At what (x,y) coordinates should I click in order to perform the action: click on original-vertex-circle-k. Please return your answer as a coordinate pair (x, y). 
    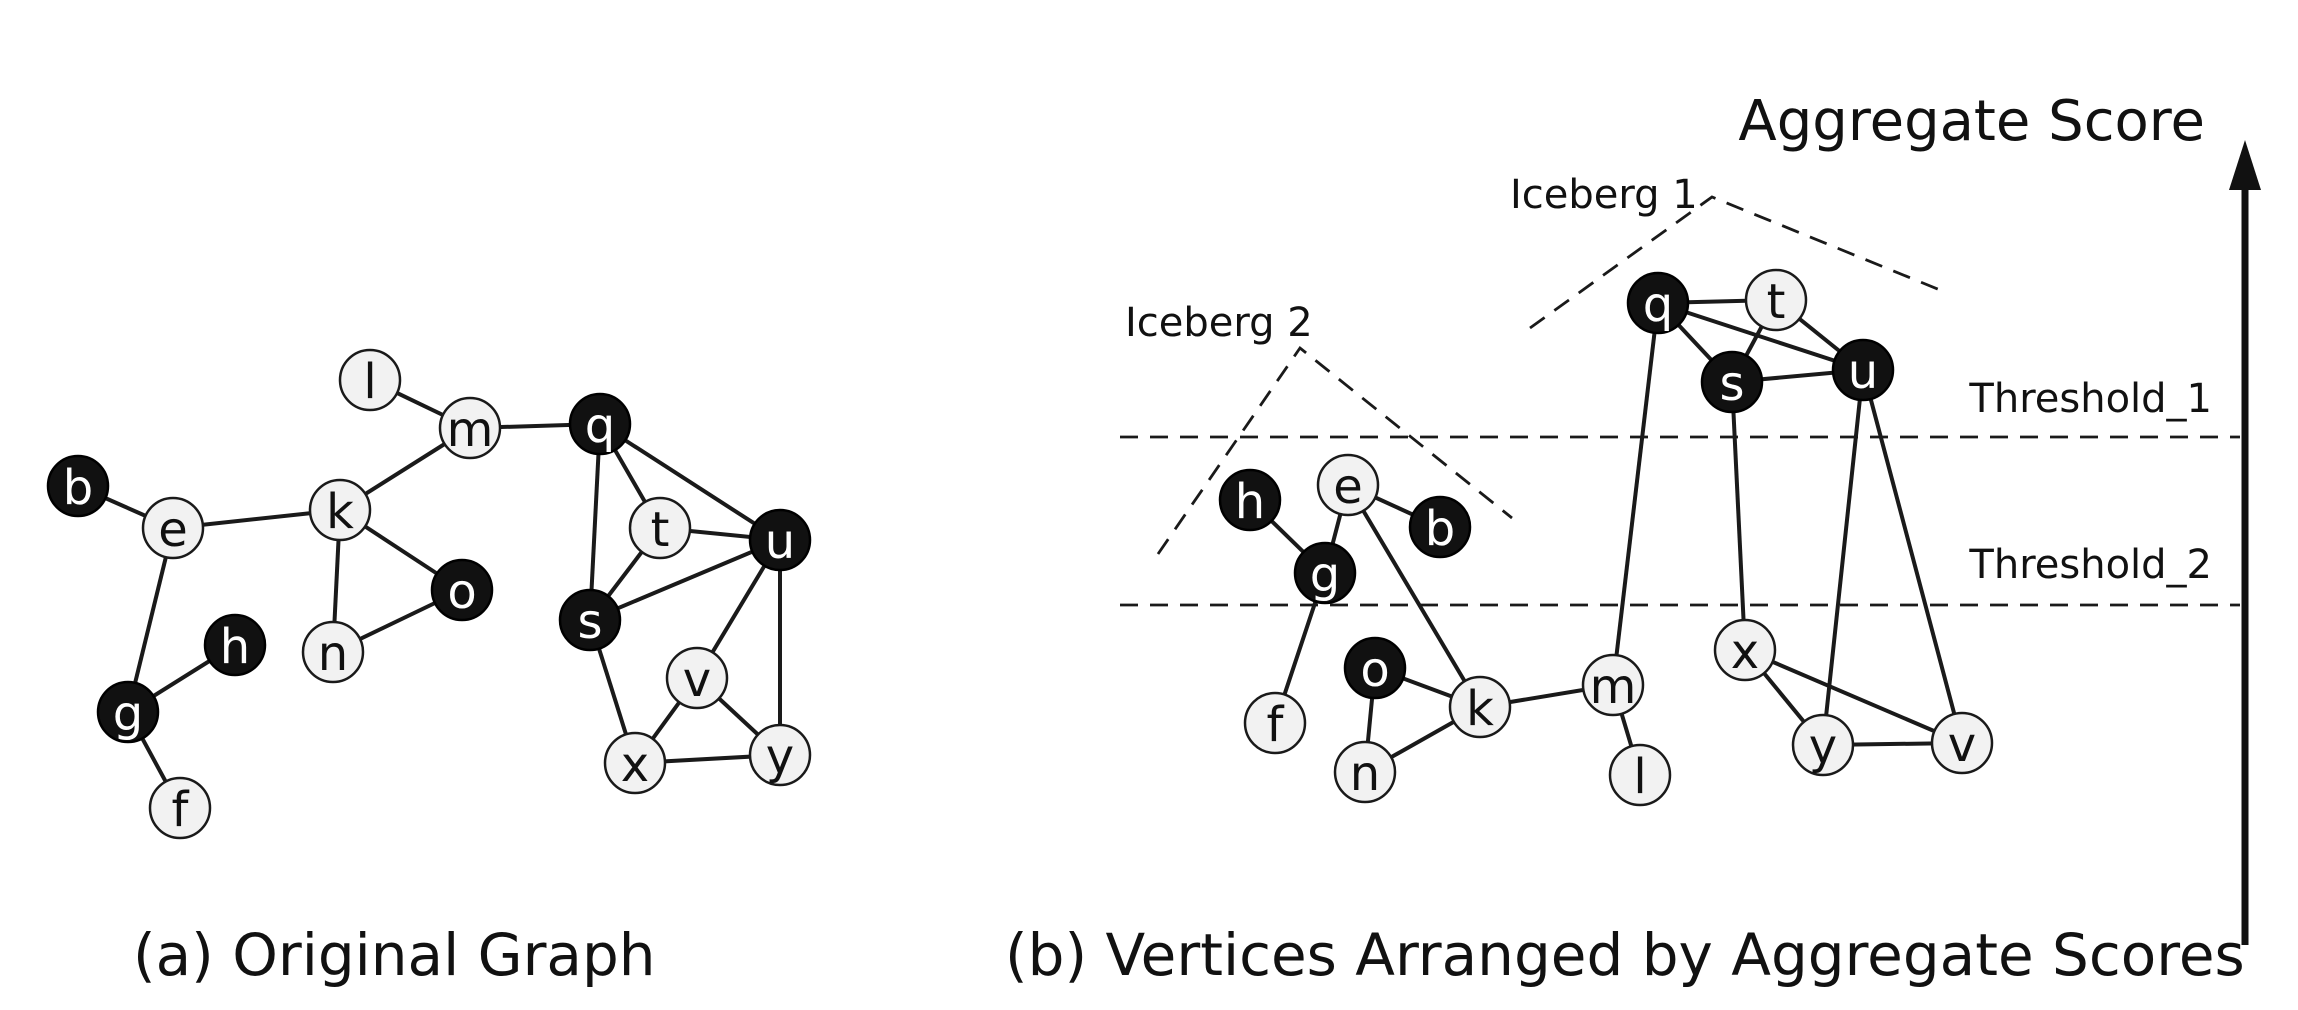
    Looking at the image, I should click on (340, 510).